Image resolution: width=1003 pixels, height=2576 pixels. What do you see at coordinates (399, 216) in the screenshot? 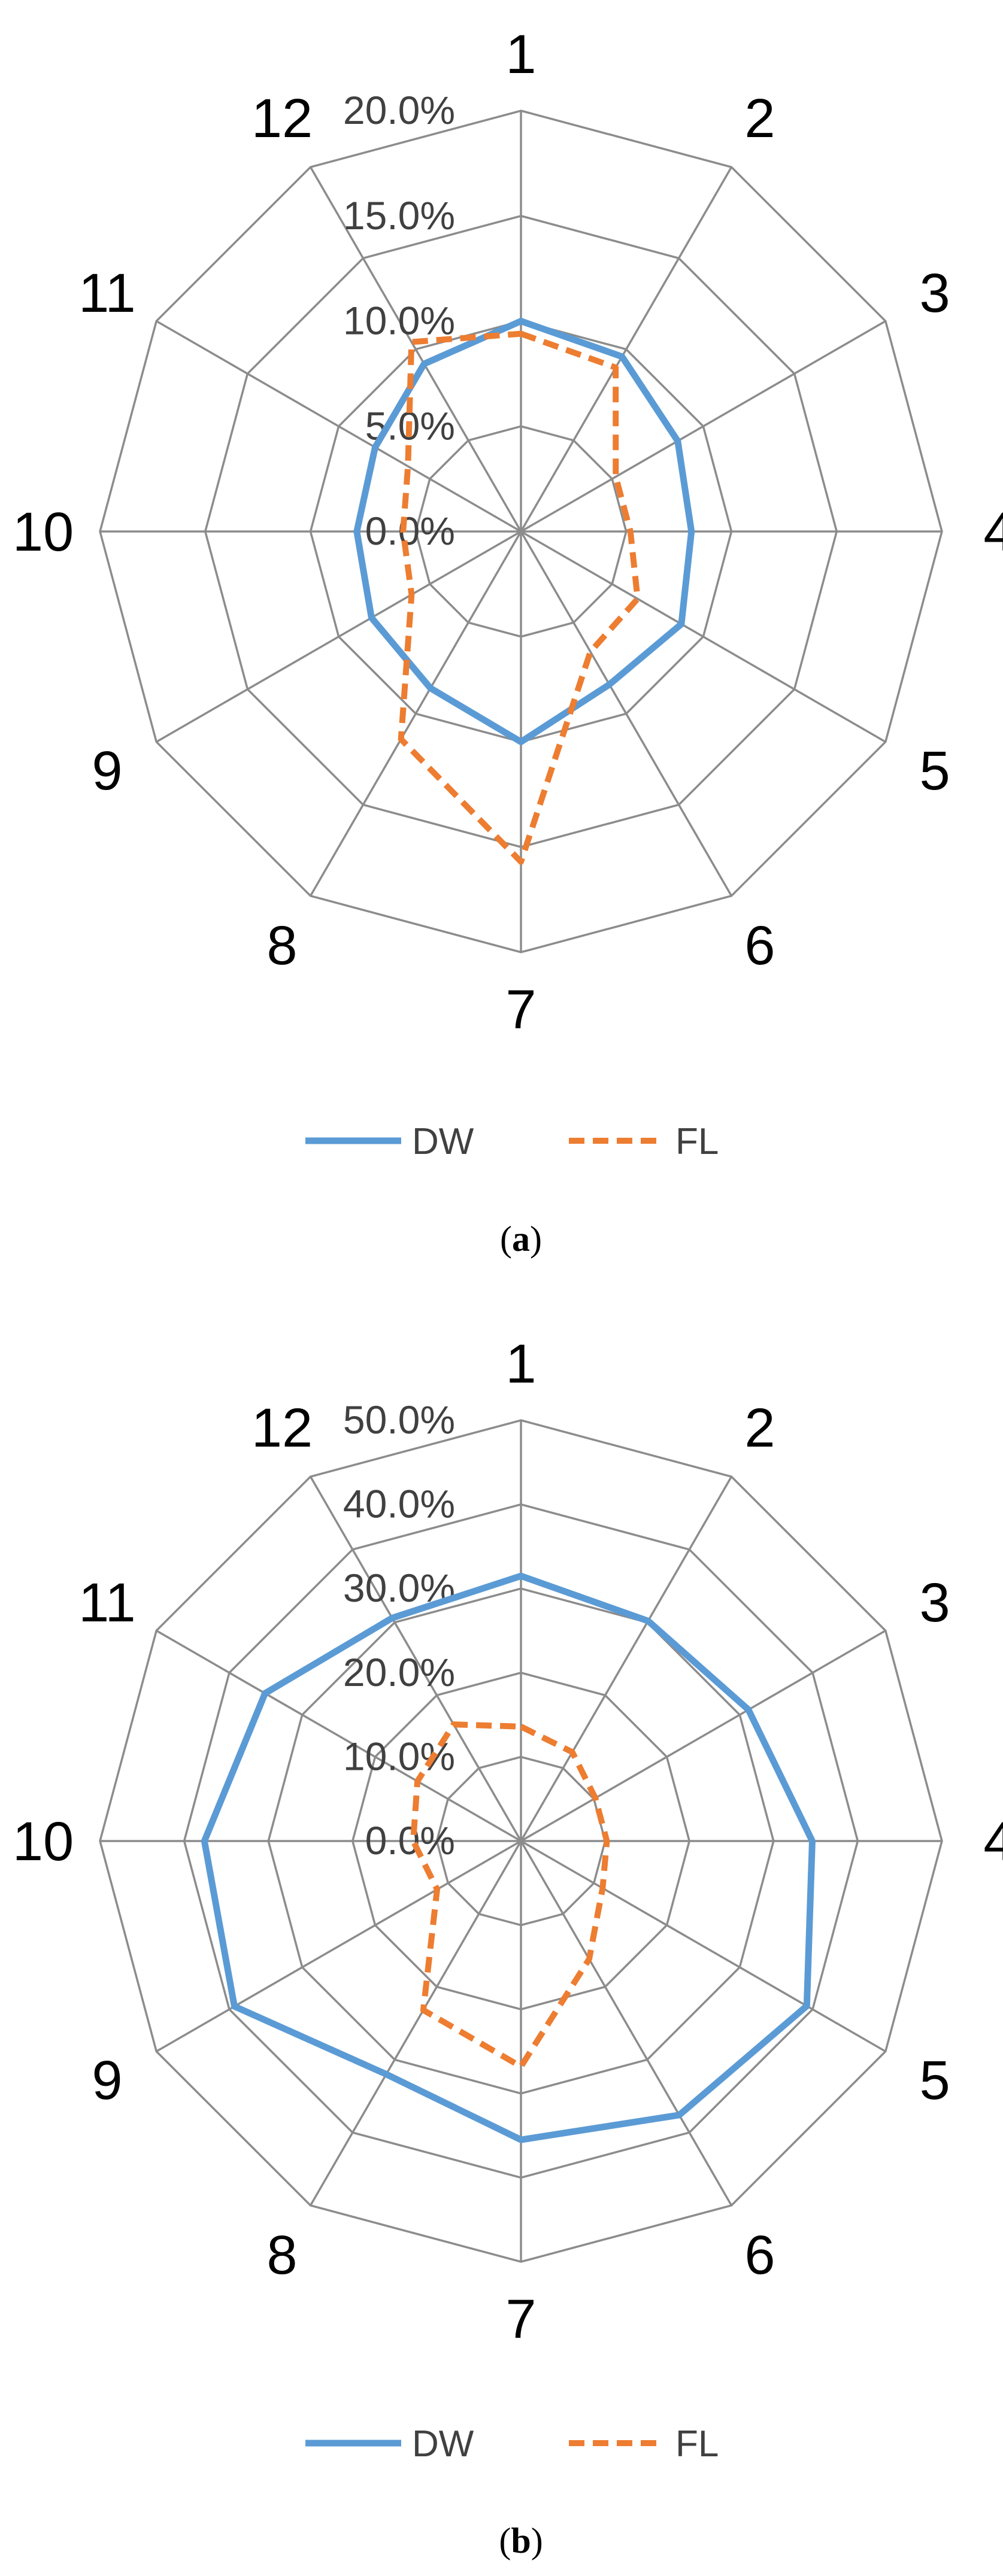
I see `tick-label: 15.0%` at bounding box center [399, 216].